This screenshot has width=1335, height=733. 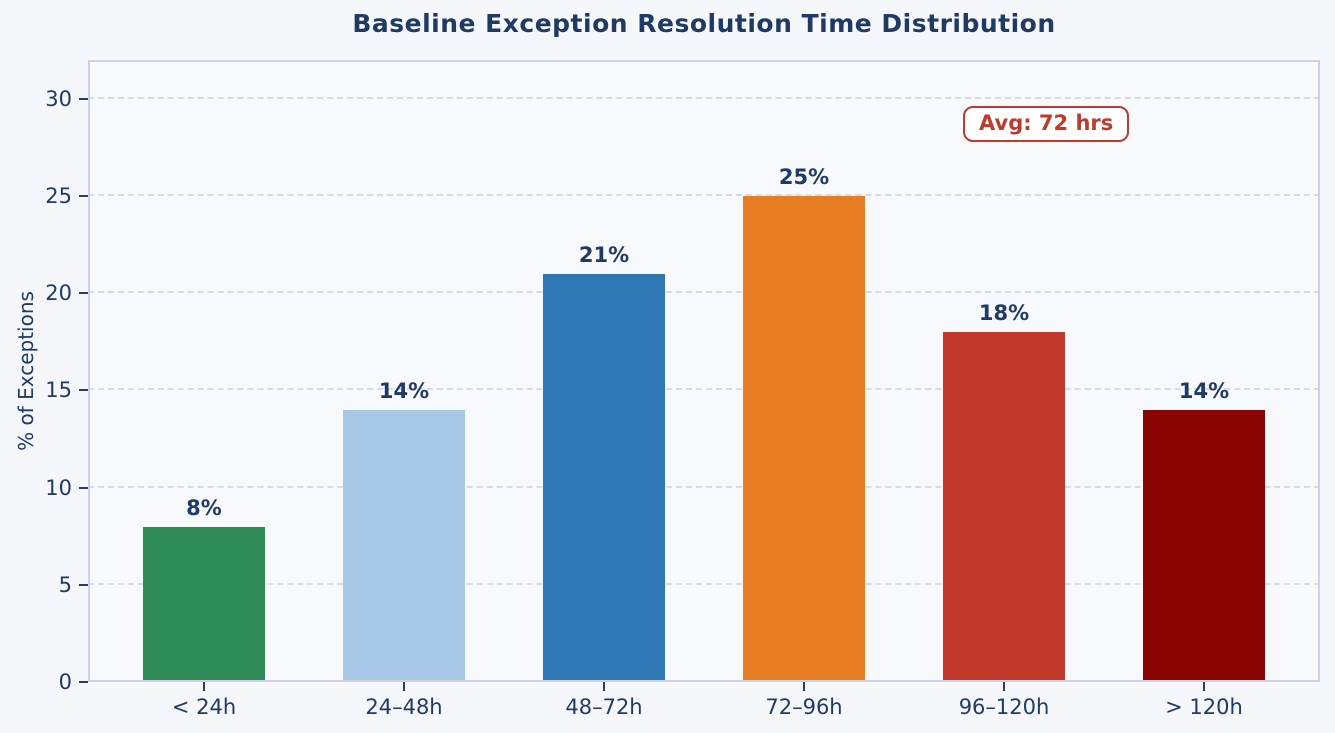 I want to click on x-tick-label: 48–72h, so click(x=604, y=707).